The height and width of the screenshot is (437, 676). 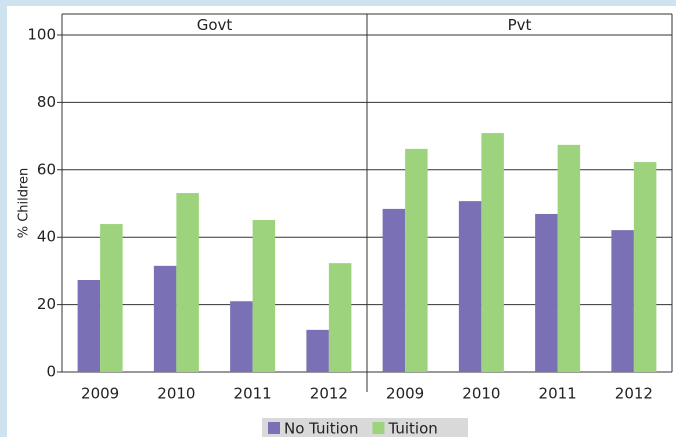 I want to click on y-tick-label: 20, so click(x=46, y=304).